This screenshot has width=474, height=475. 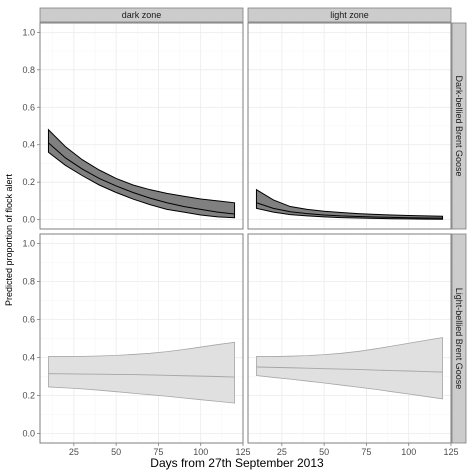 What do you see at coordinates (9, 239) in the screenshot?
I see `y-axis-title: Predicted proportion of flock alert` at bounding box center [9, 239].